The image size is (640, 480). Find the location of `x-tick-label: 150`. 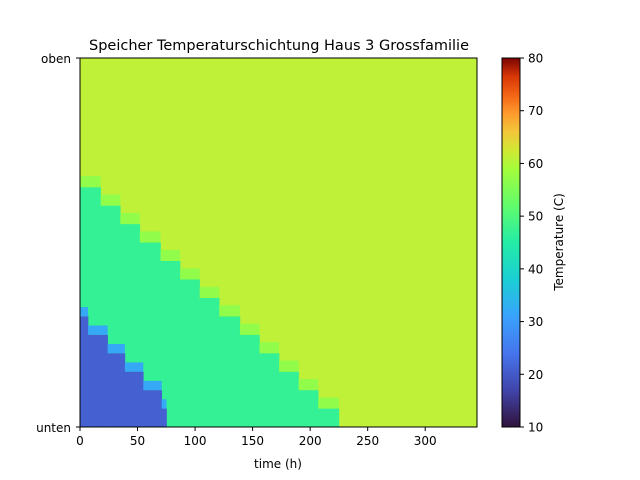

x-tick-label: 150 is located at coordinates (252, 441).